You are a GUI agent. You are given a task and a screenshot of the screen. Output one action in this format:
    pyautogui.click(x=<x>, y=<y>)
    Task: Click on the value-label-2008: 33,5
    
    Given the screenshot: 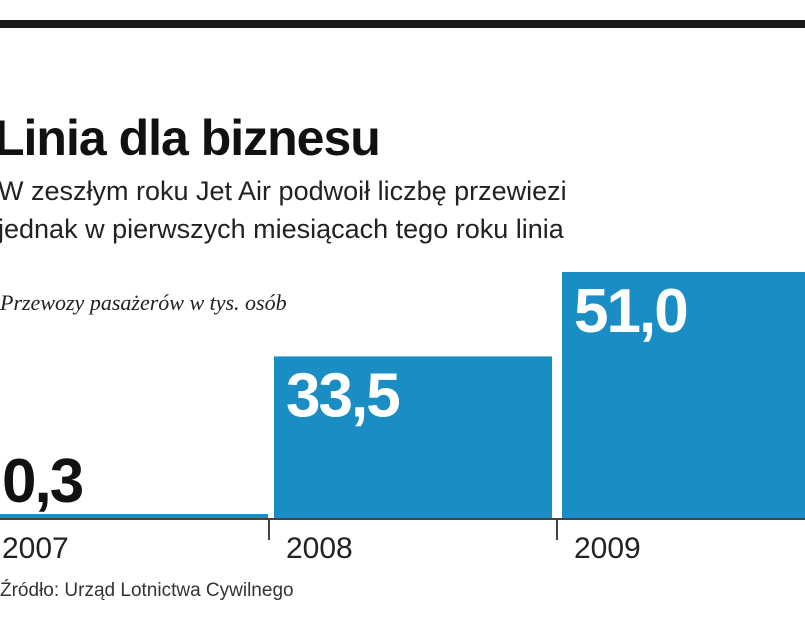 What is the action you would take?
    pyautogui.click(x=342, y=395)
    